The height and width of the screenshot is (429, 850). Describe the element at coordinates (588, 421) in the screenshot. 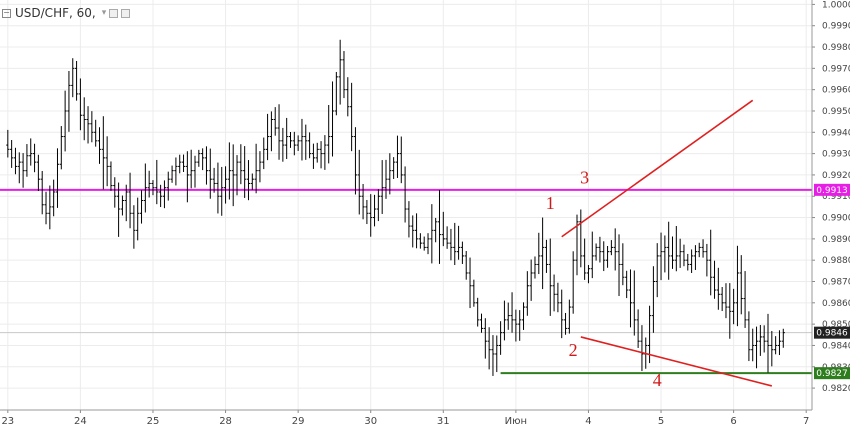

I see `time-tick-label: 4` at that location.